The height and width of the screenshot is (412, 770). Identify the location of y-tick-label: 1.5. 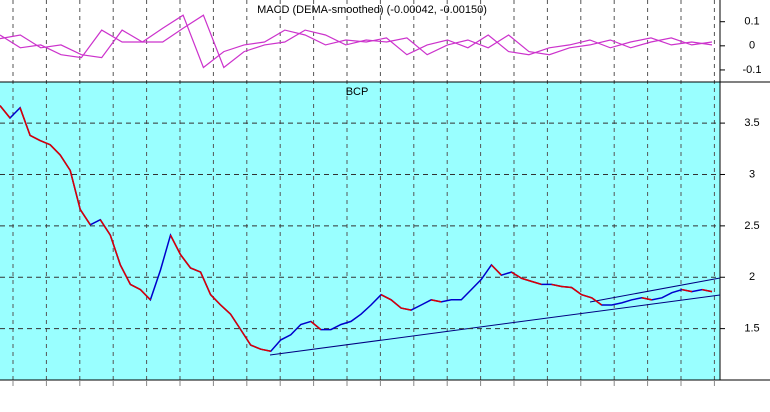
(751, 329).